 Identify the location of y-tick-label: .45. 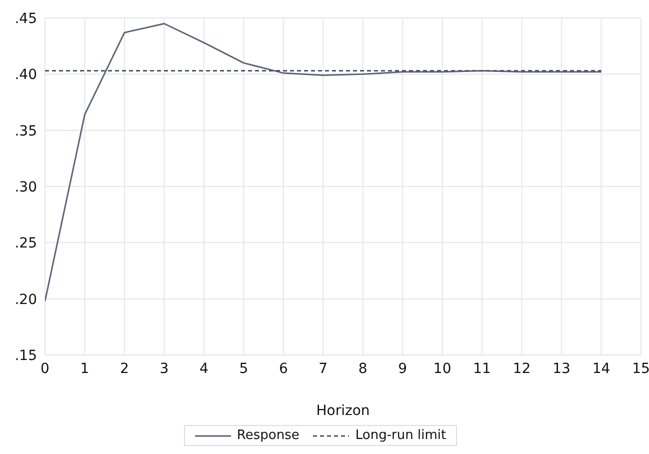
(25, 18).